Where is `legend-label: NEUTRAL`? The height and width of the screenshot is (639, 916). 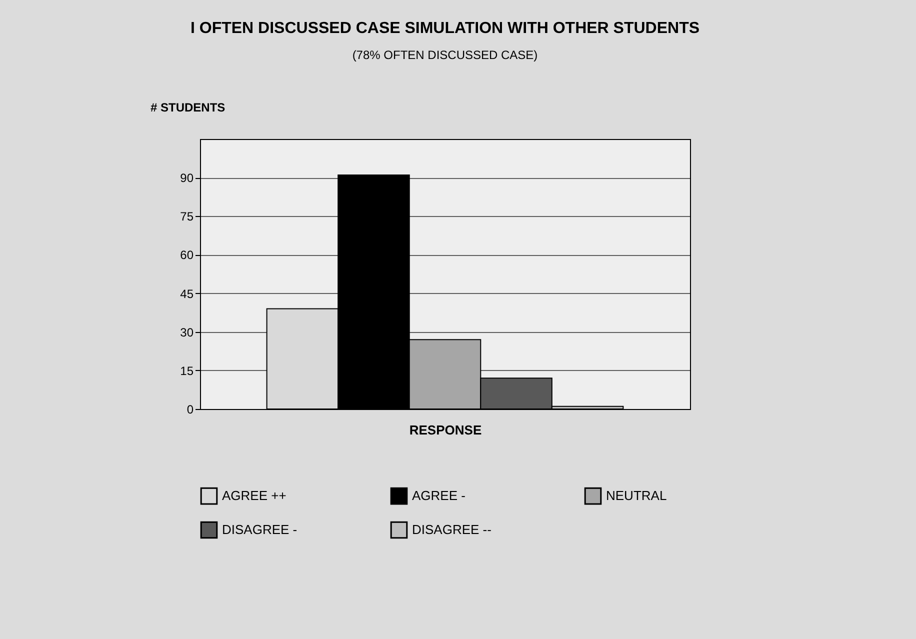 legend-label: NEUTRAL is located at coordinates (636, 496).